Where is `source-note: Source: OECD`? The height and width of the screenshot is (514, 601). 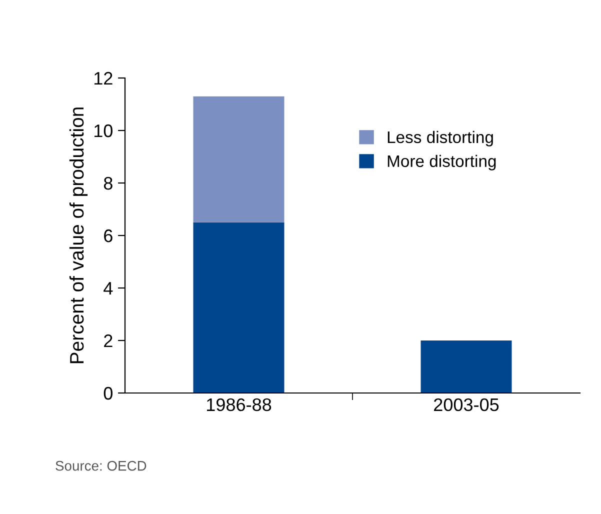 source-note: Source: OECD is located at coordinates (101, 465).